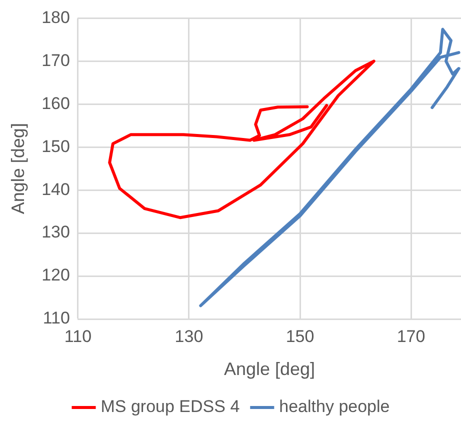 Image resolution: width=461 pixels, height=430 pixels. Describe the element at coordinates (56, 103) in the screenshot. I see `y-tick-label: 160` at that location.